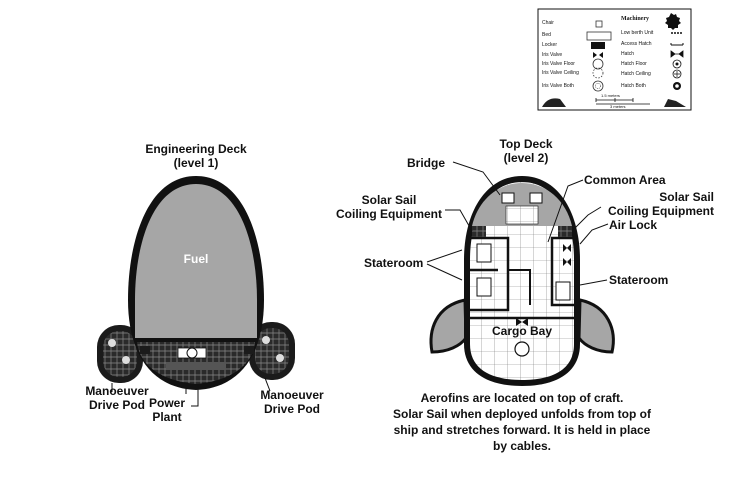 This screenshot has height=494, width=749. Describe the element at coordinates (598, 86) in the screenshot. I see `iris-valve-both-icon` at that location.